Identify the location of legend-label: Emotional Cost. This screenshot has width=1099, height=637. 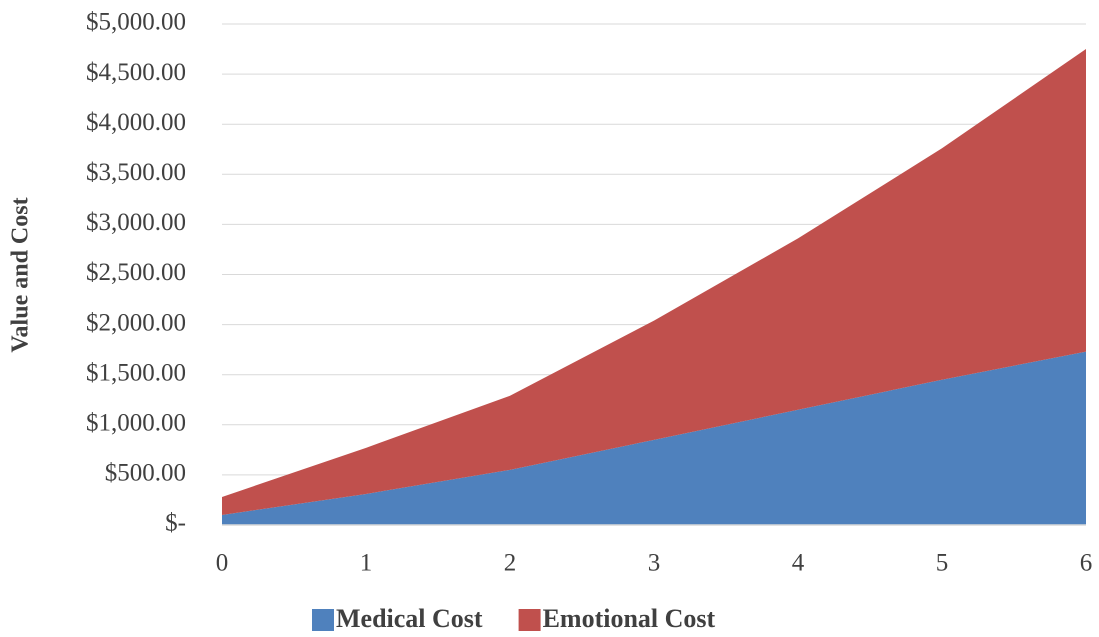
(629, 618).